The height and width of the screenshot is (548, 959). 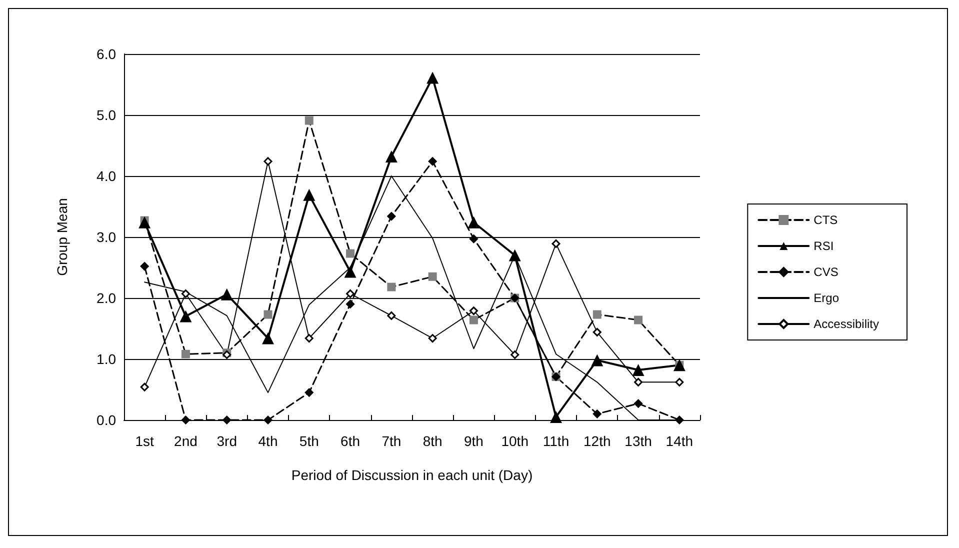 What do you see at coordinates (824, 246) in the screenshot?
I see `legend-label: RSI` at bounding box center [824, 246].